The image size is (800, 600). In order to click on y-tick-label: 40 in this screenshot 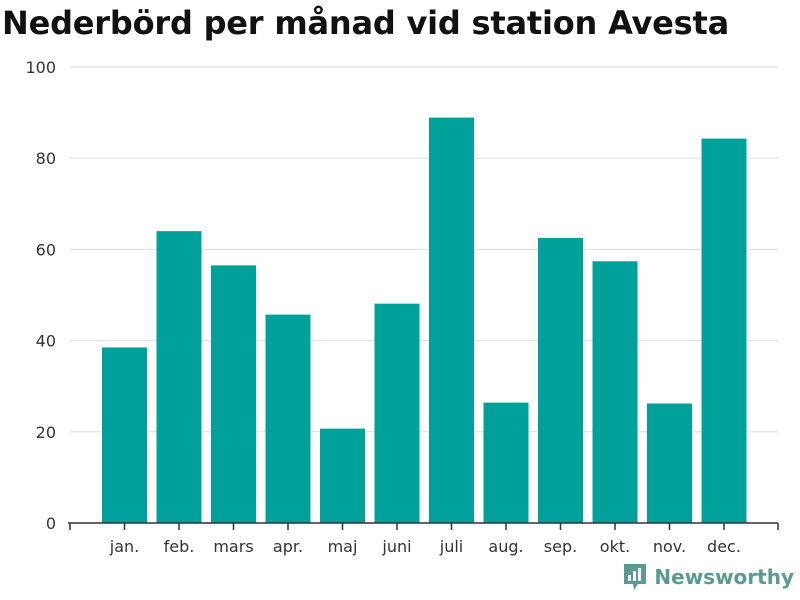, I will do `click(46, 341)`.